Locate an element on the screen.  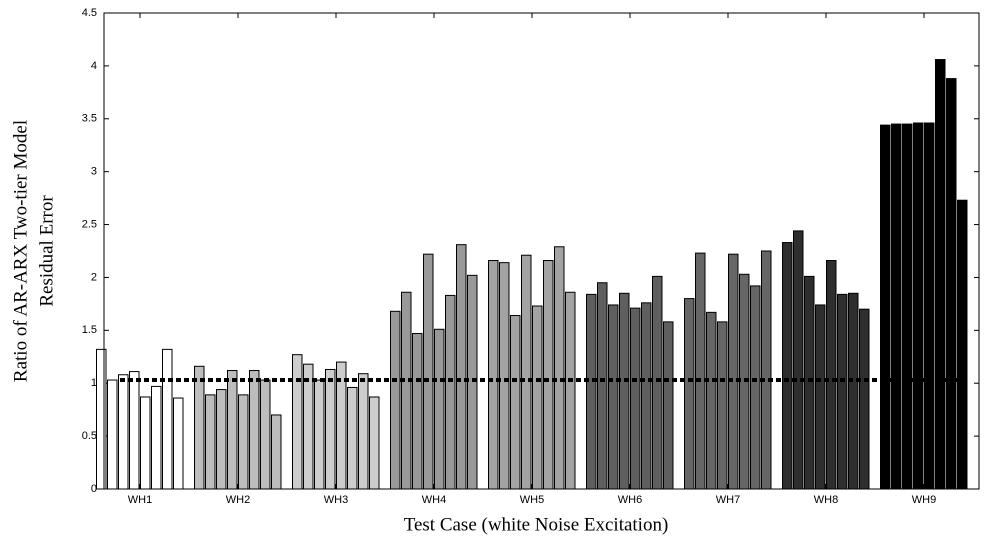
x-tick-label: WH4 is located at coordinates (434, 500).